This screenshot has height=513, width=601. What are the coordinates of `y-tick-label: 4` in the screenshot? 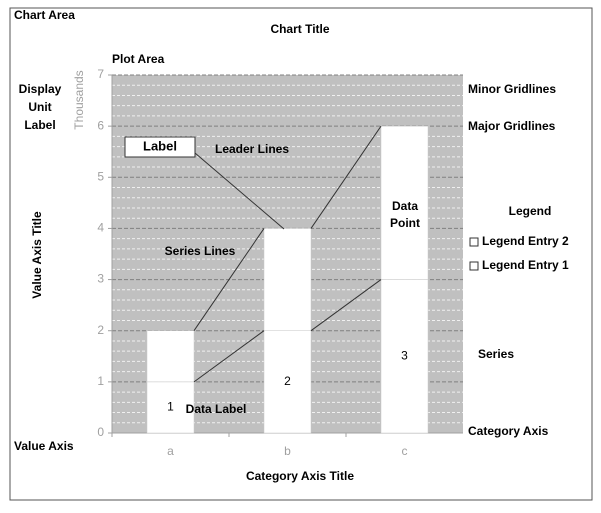 It's located at (100, 228).